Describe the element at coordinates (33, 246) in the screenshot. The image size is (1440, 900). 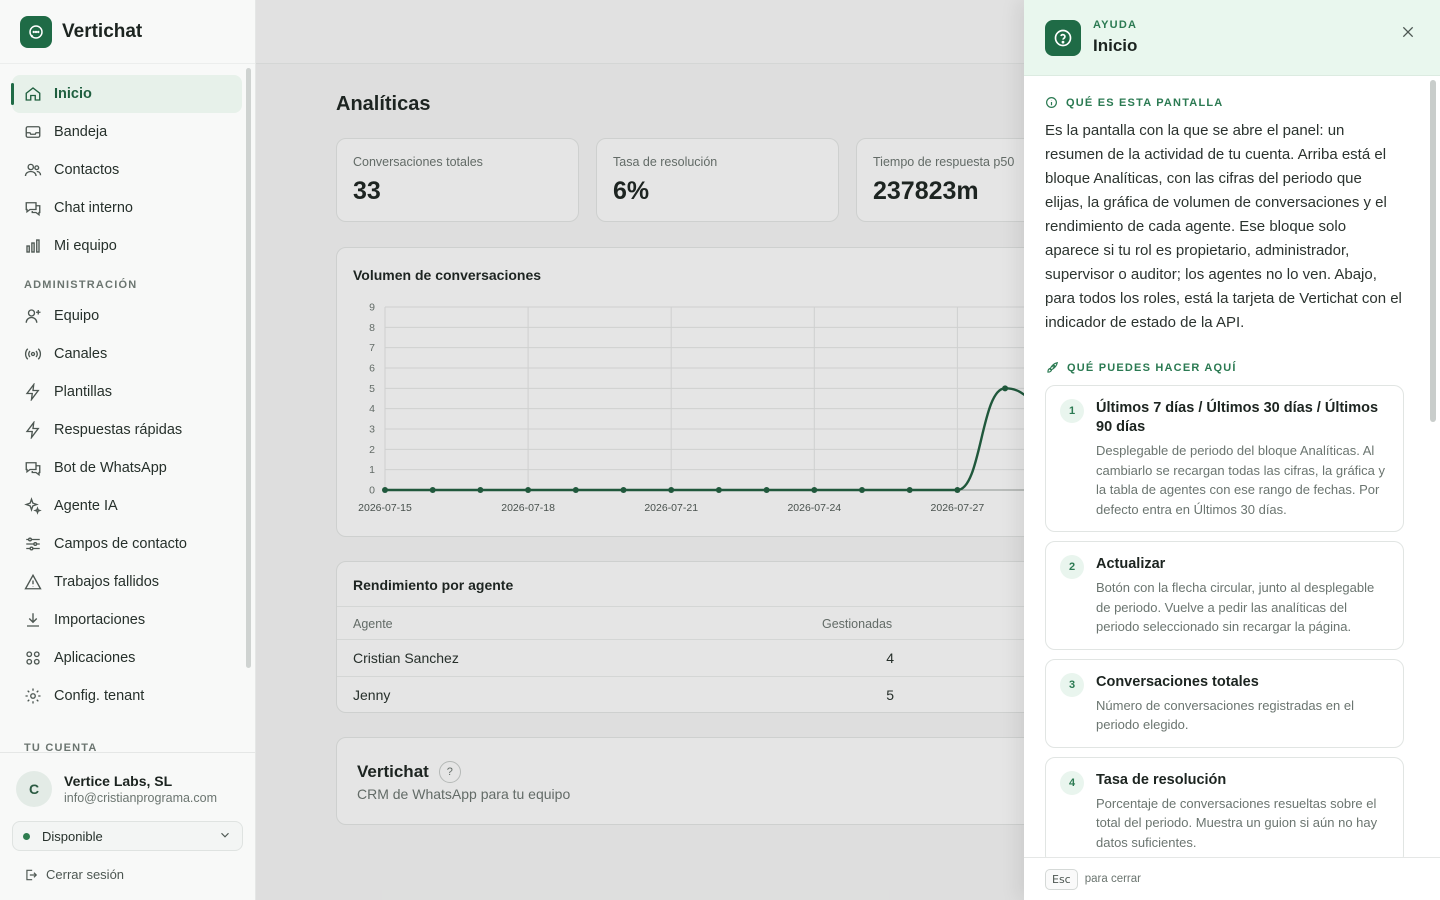
I see `bar-chart-icon` at that location.